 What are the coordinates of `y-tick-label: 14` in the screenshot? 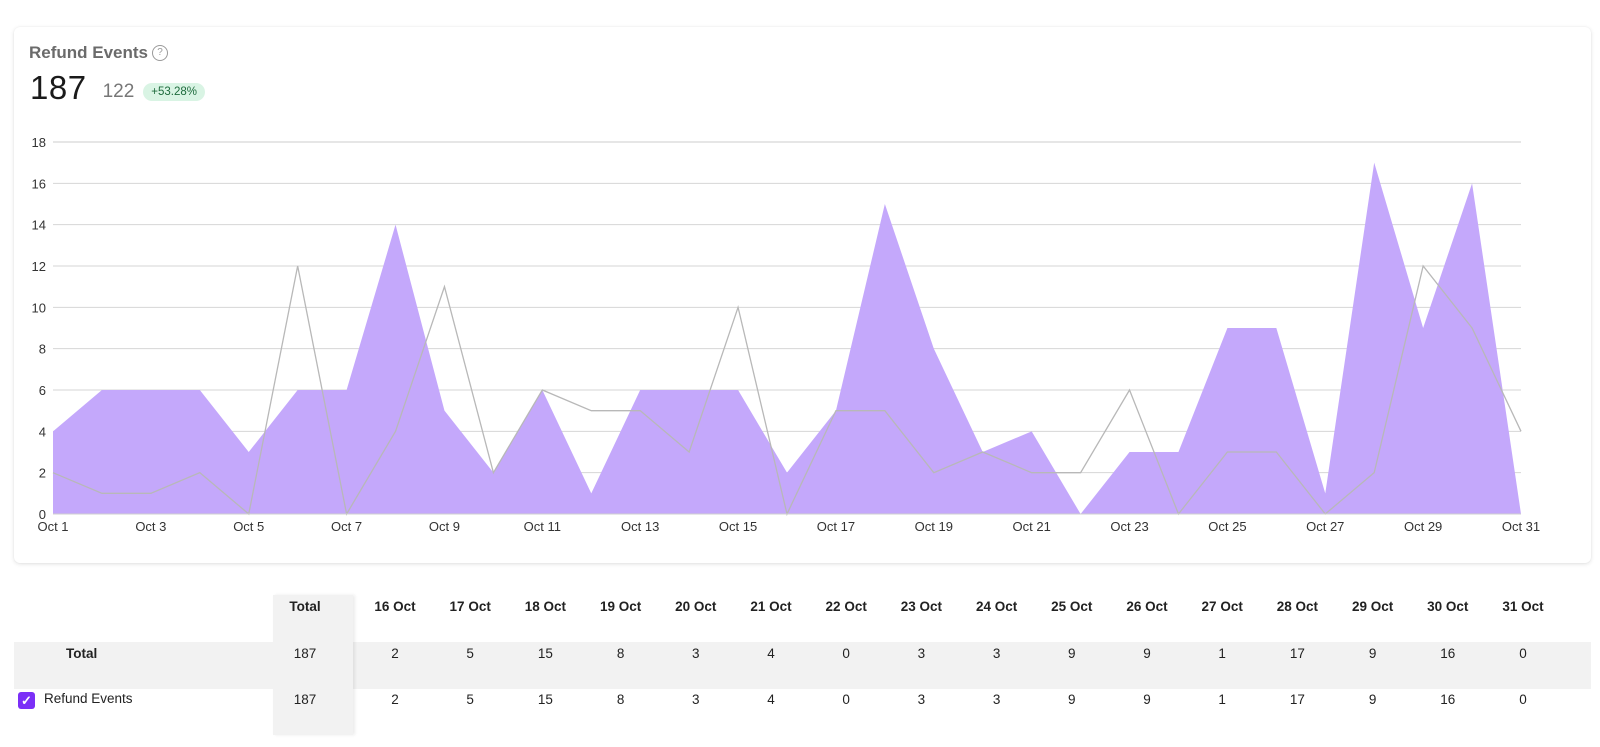 It's located at (39, 225).